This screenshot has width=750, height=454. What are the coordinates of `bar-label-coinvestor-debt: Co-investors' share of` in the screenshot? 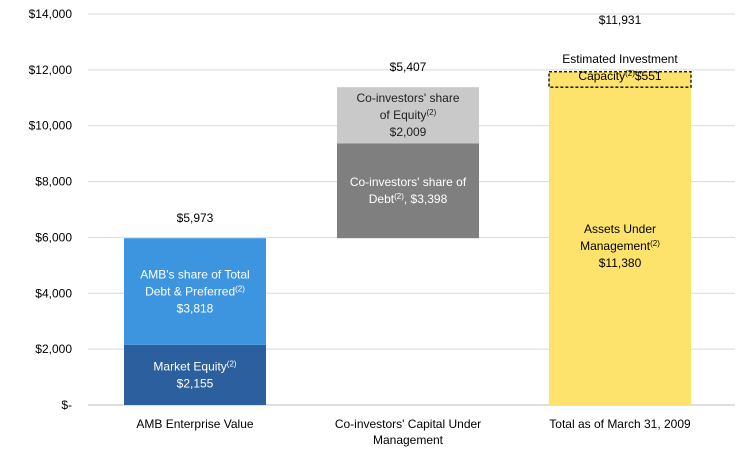 It's located at (408, 182).